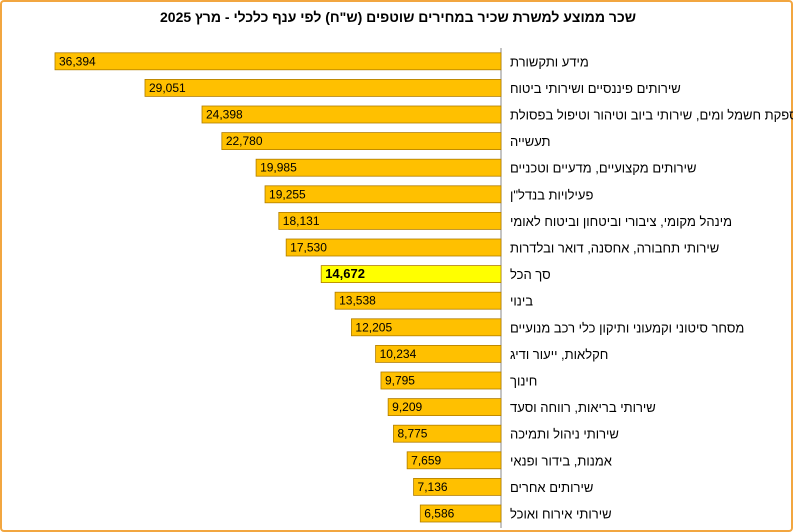  Describe the element at coordinates (398, 354) in the screenshot. I see `data-label: 10,234` at that location.